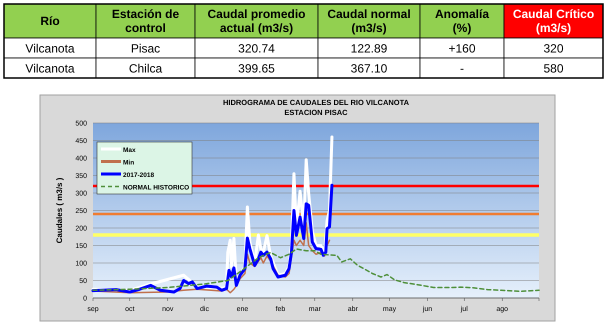  I want to click on category-label: Estación de control, so click(146, 21).